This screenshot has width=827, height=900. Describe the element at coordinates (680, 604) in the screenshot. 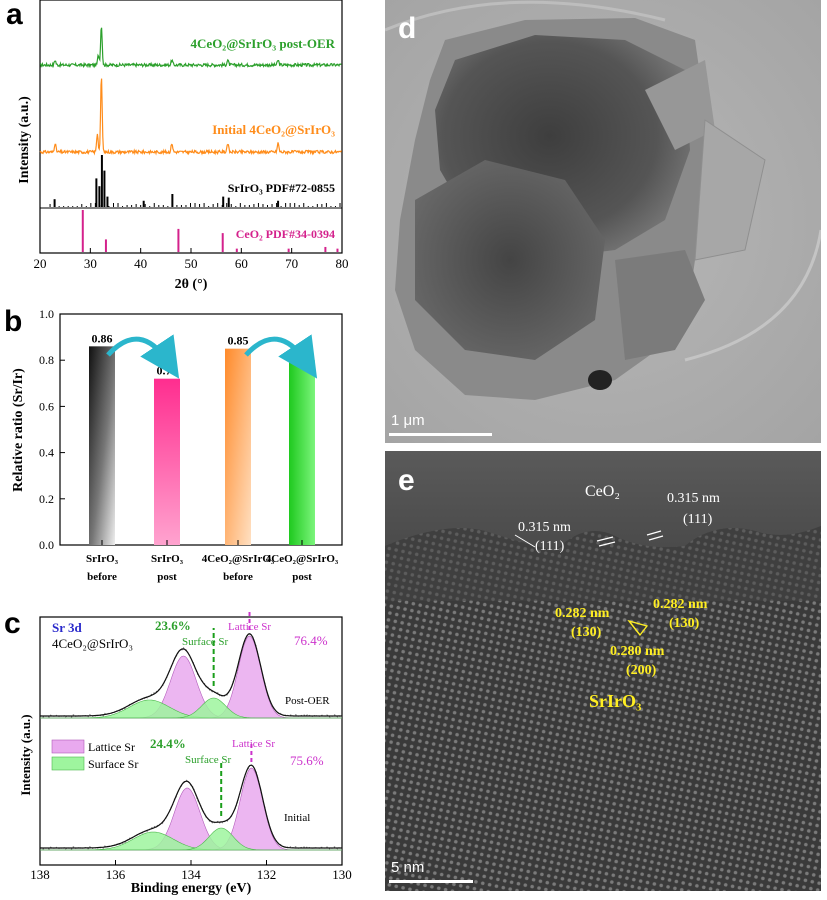

I see `hrtem-yellow-d2: 0.282 nm` at that location.